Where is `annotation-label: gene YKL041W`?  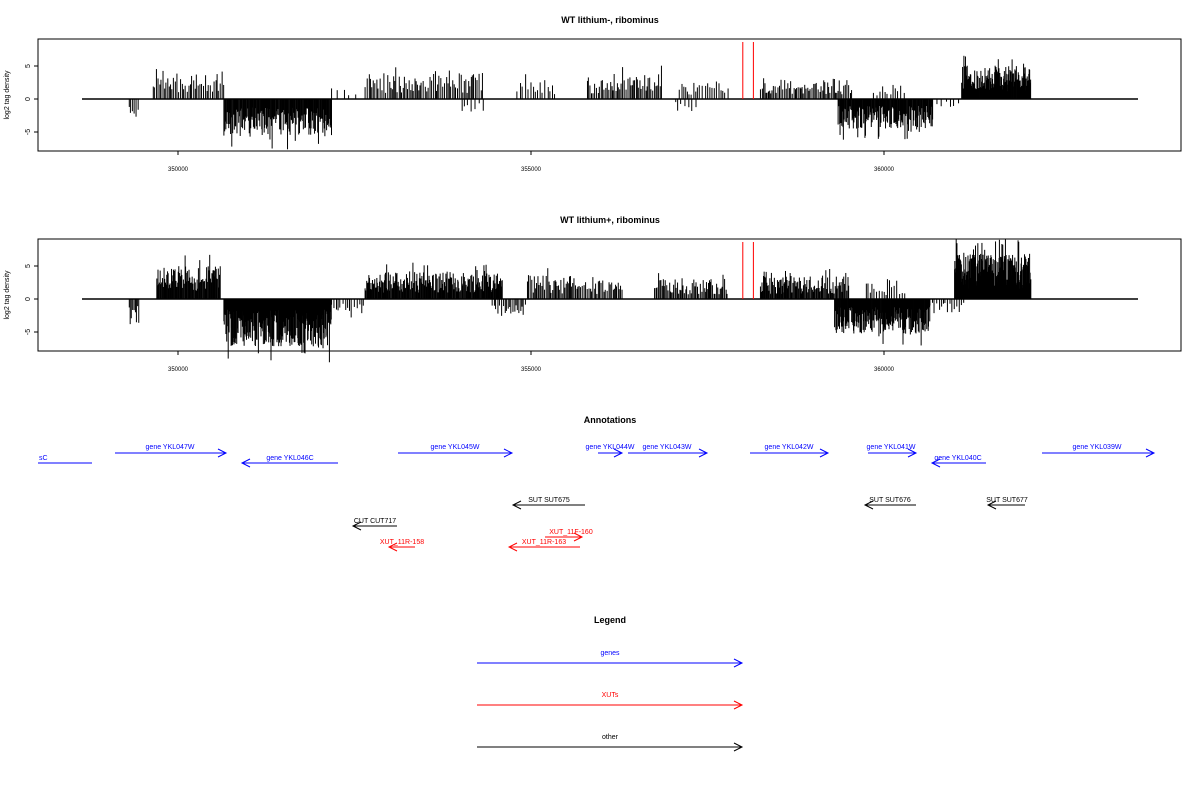 annotation-label: gene YKL041W is located at coordinates (891, 447).